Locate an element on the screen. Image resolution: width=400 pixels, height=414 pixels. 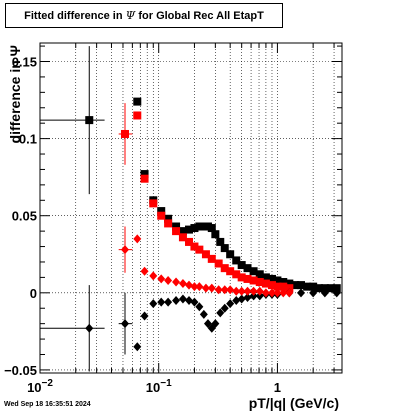
x-tick-label: 10⁻² is located at coordinates (40, 386).